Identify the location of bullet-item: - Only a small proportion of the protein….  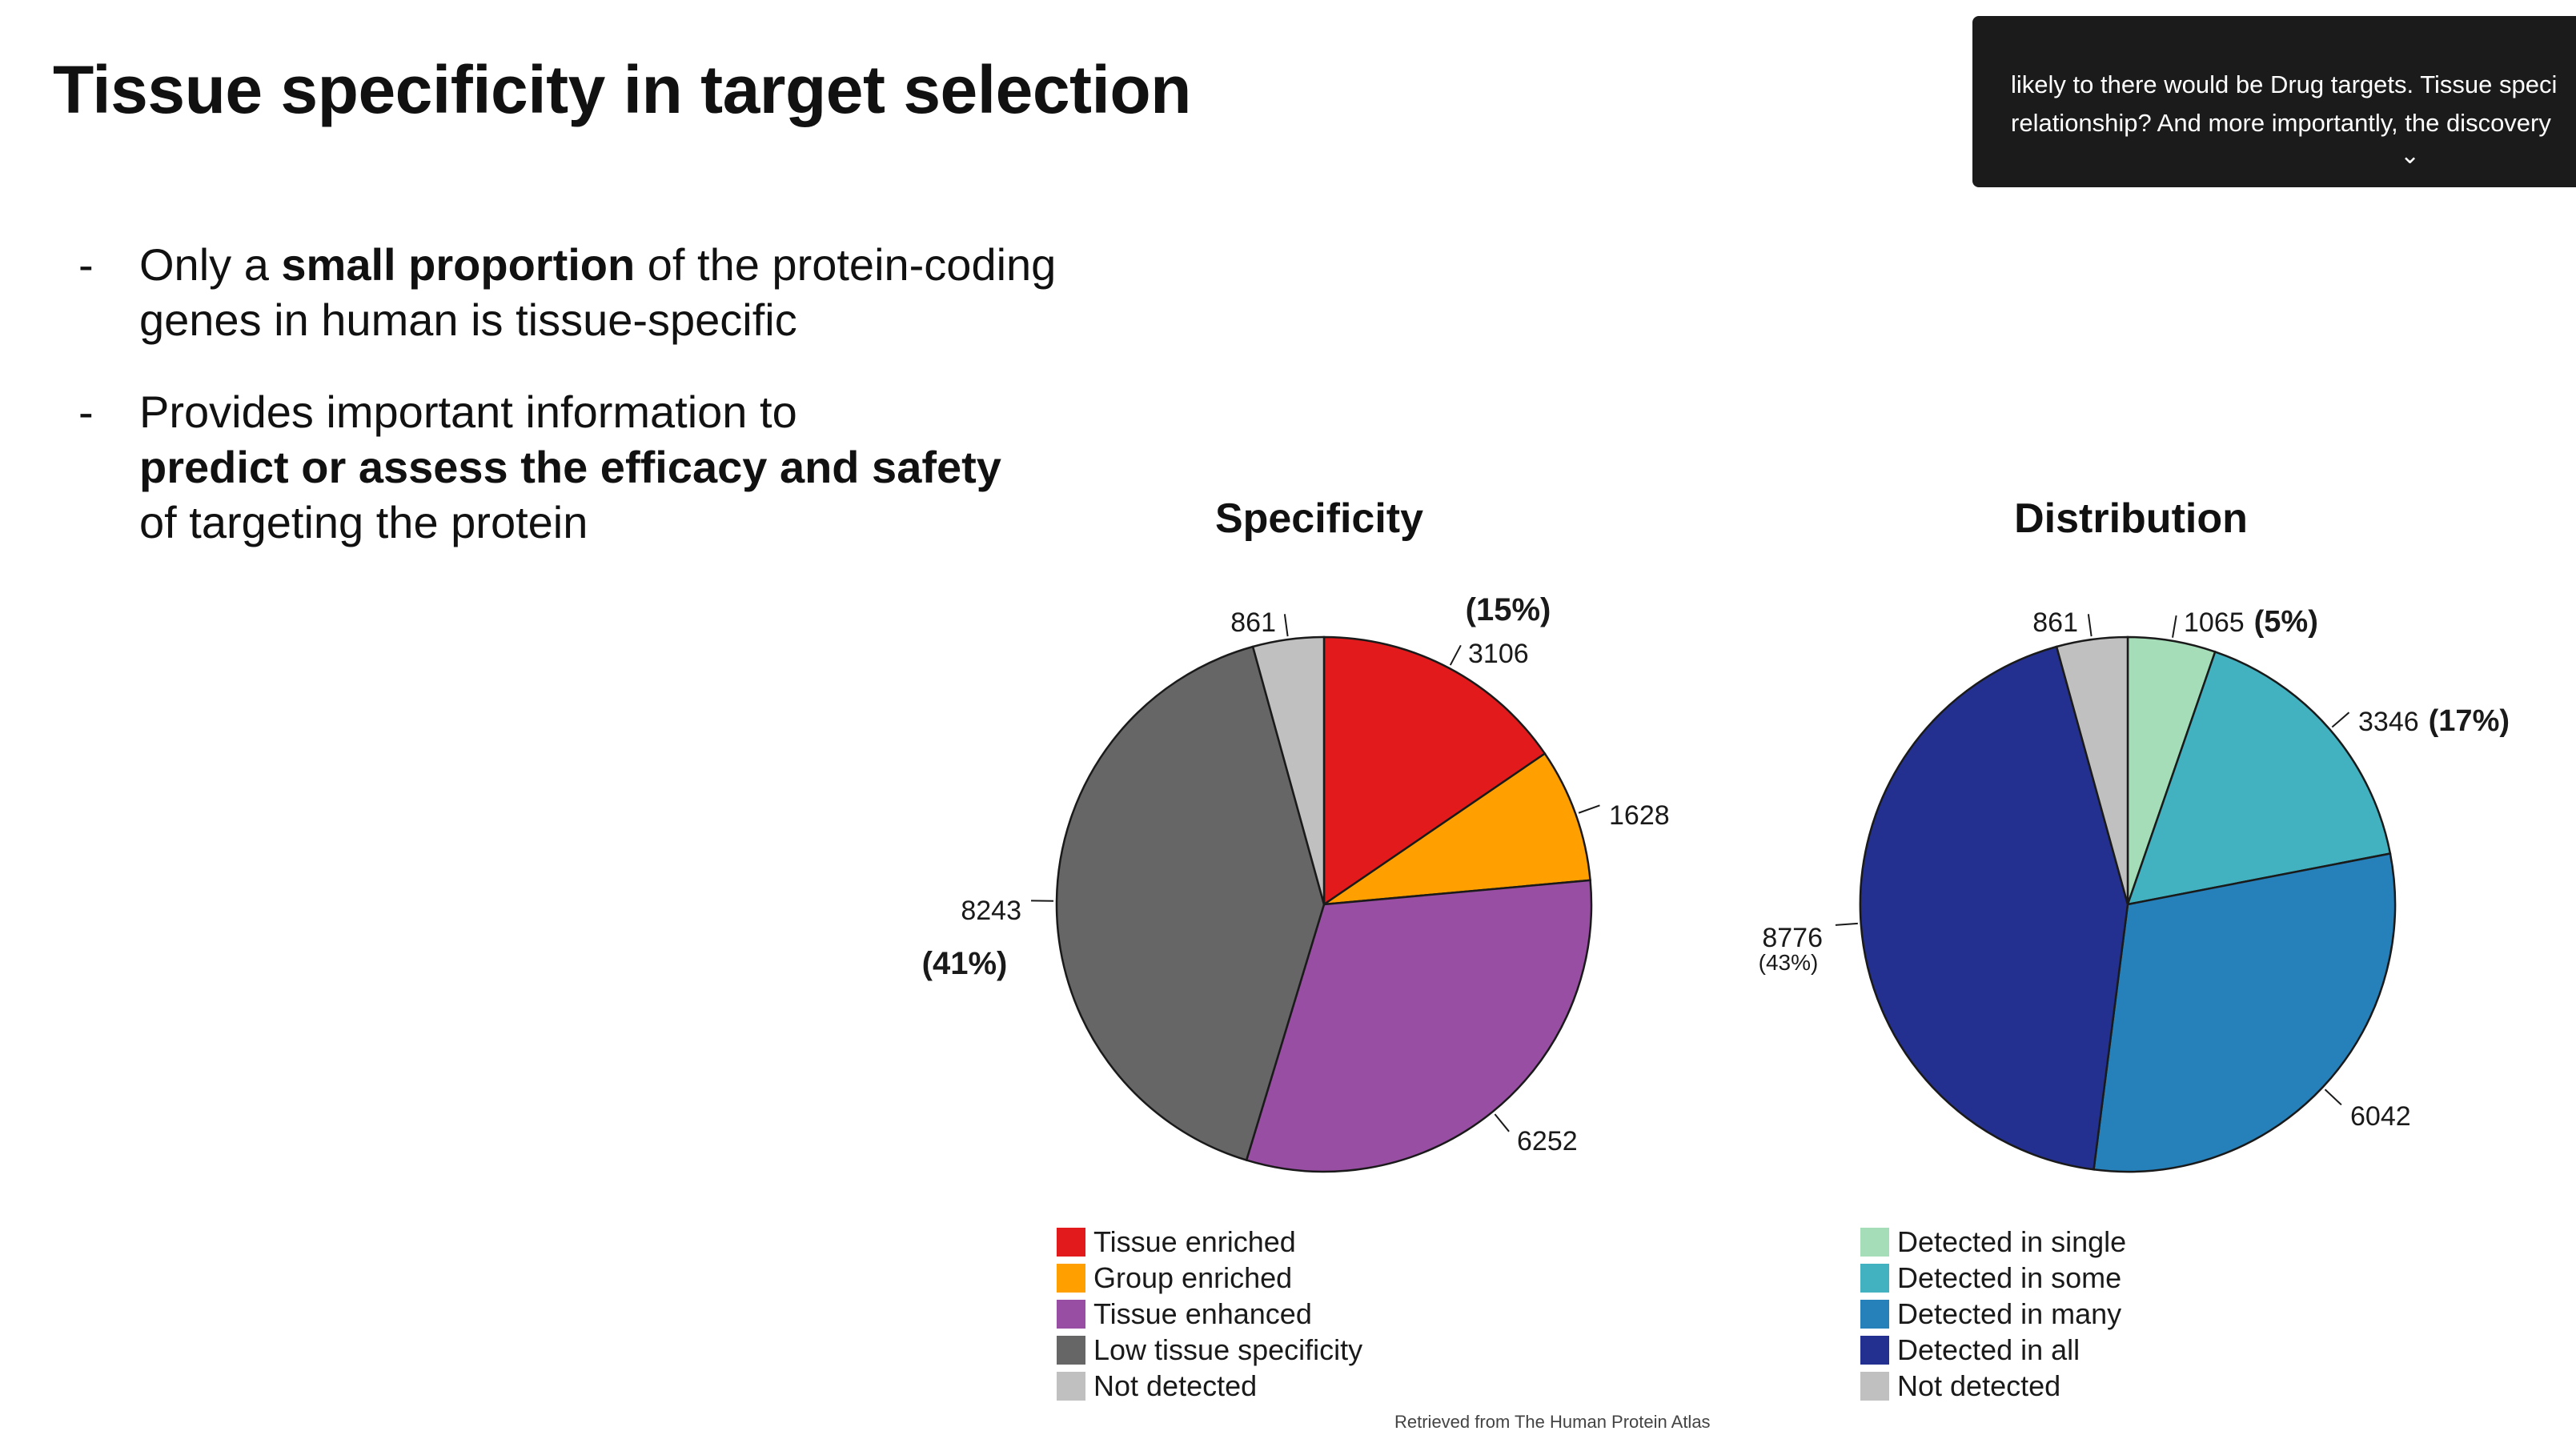
(598, 292).